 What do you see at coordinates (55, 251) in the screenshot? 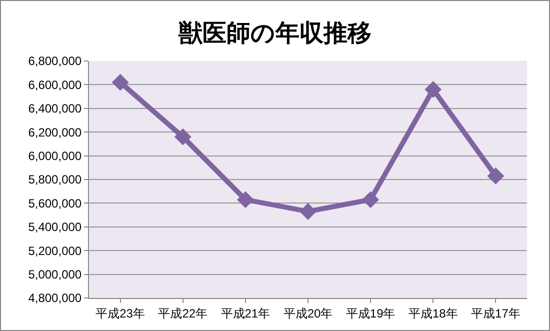
I see `y-tick-label: 5,200,000` at bounding box center [55, 251].